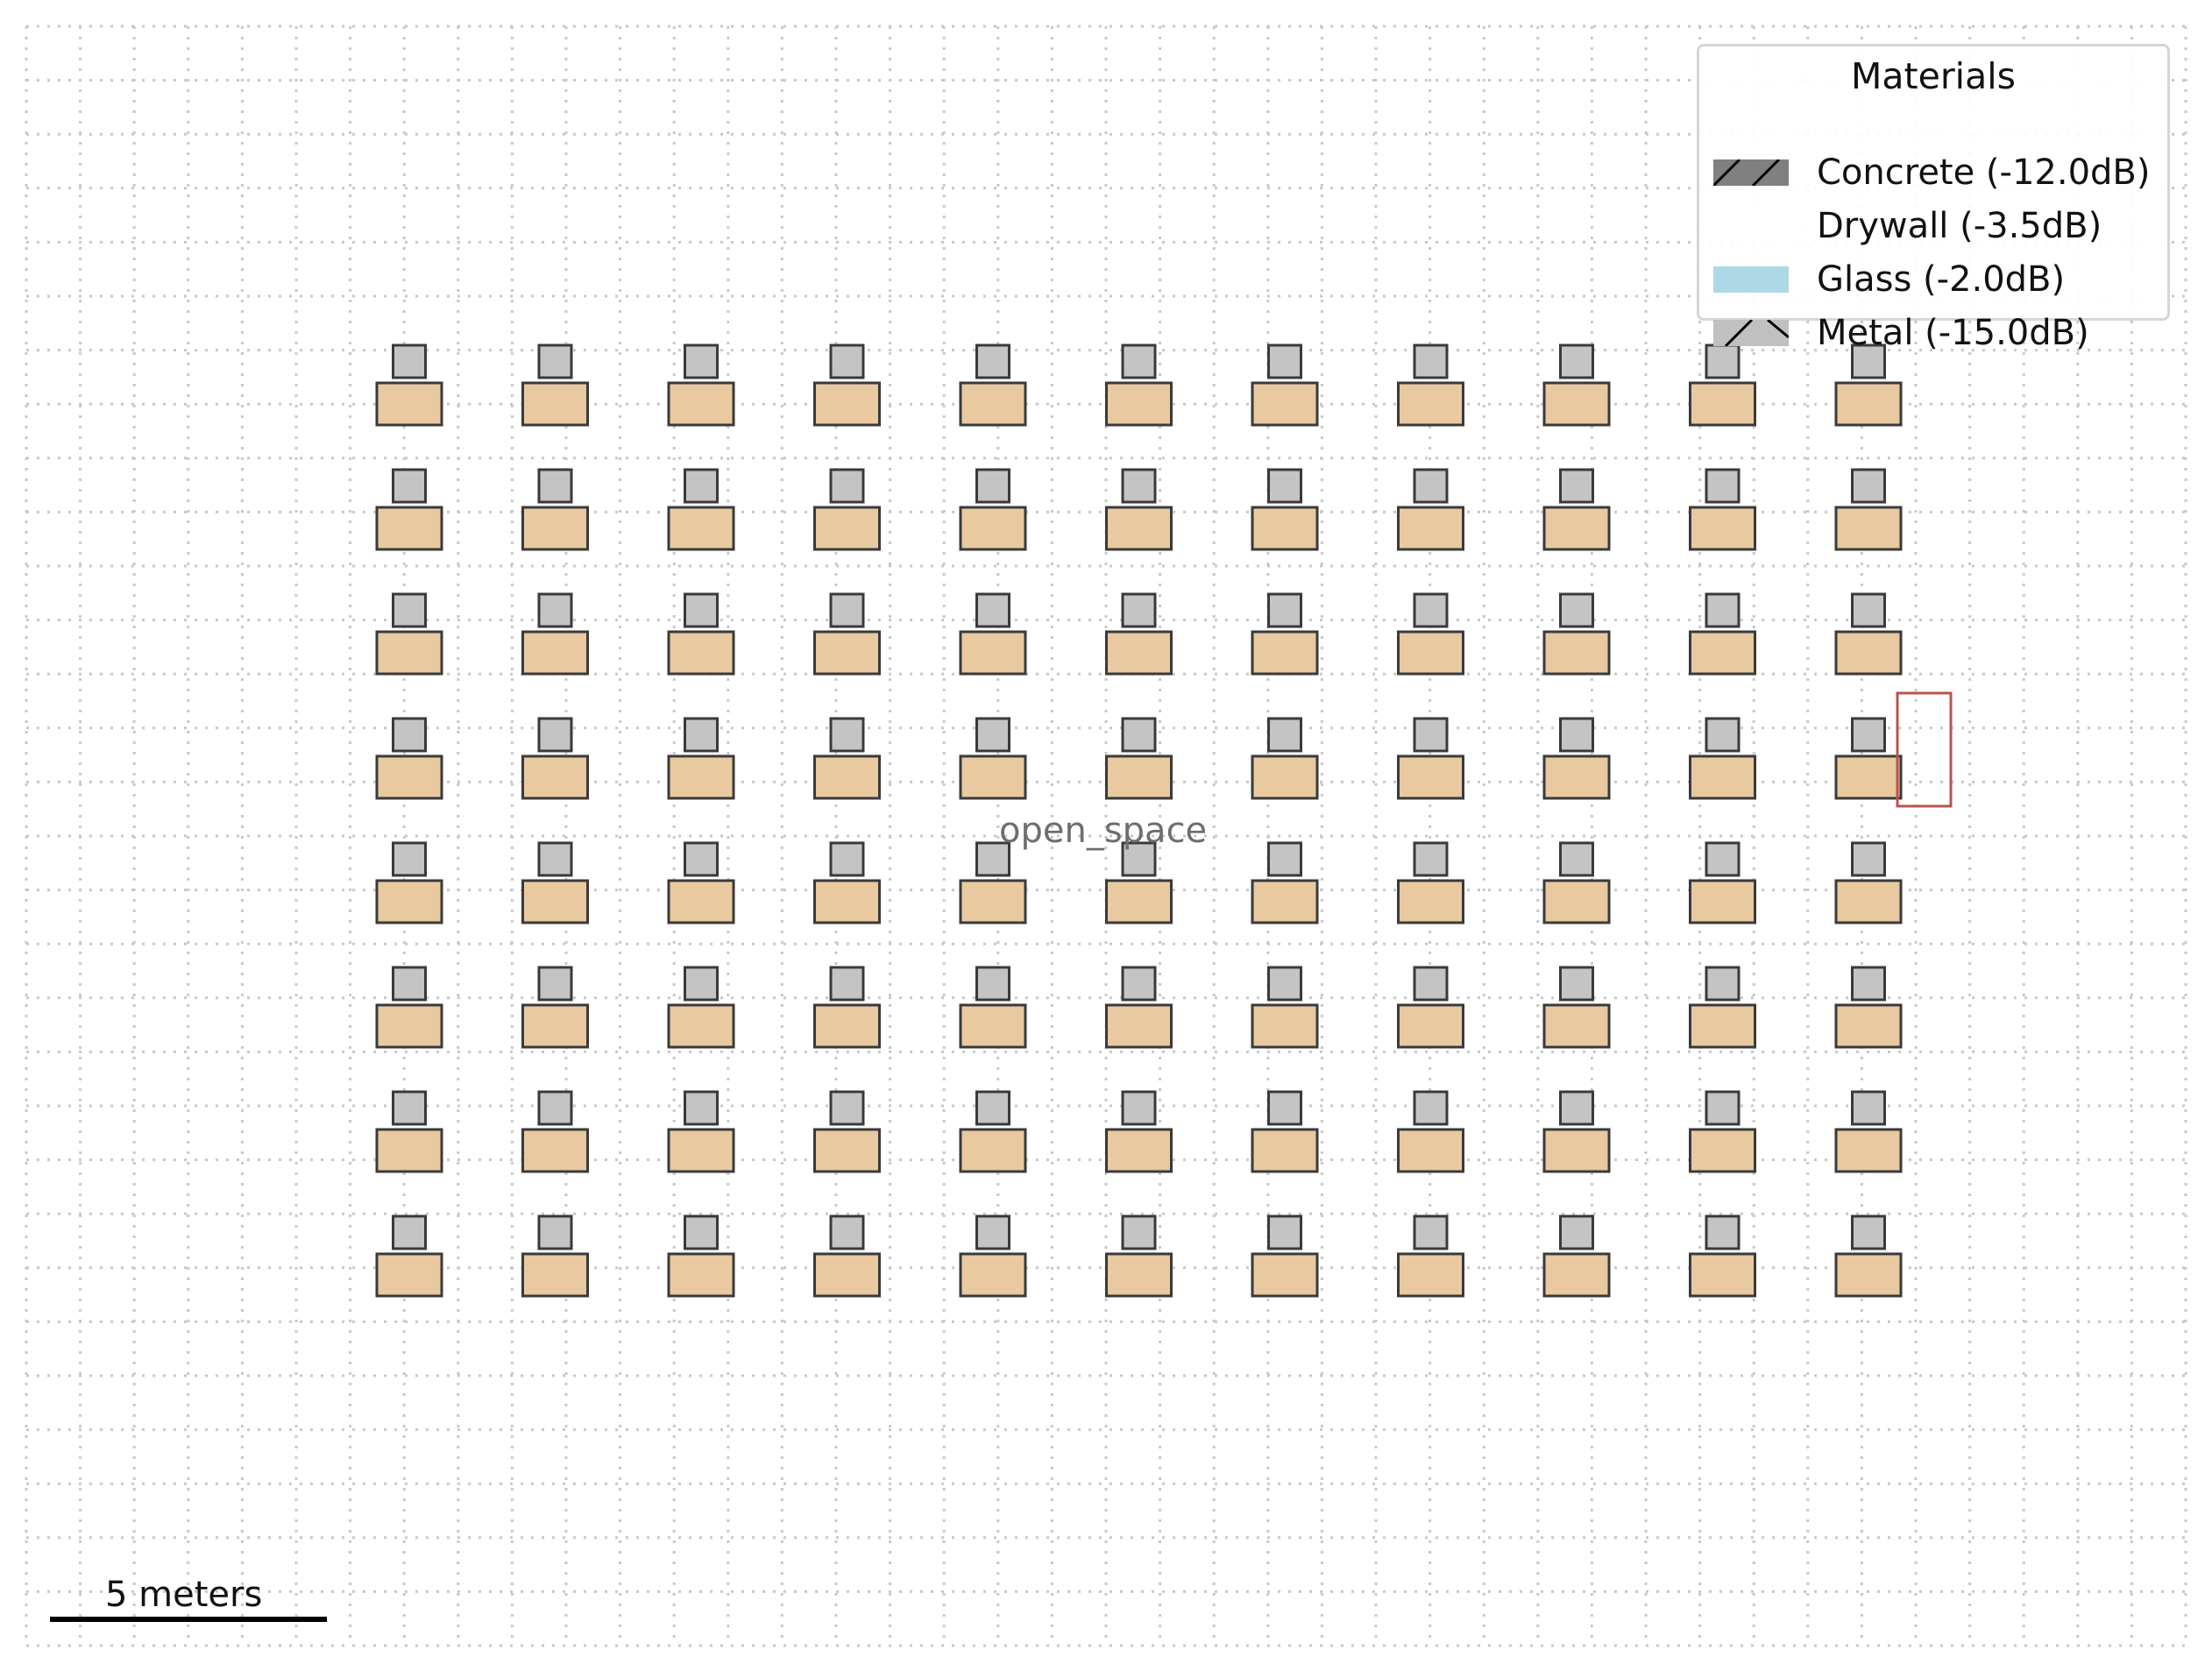  Describe the element at coordinates (1941, 279) in the screenshot. I see `legend-label-glass: Glass (-2.0dB)` at that location.